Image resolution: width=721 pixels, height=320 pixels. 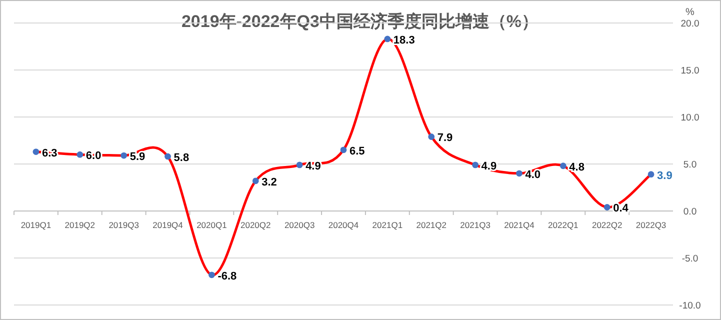 I want to click on x-tick-label: 2021Q2, so click(x=431, y=225).